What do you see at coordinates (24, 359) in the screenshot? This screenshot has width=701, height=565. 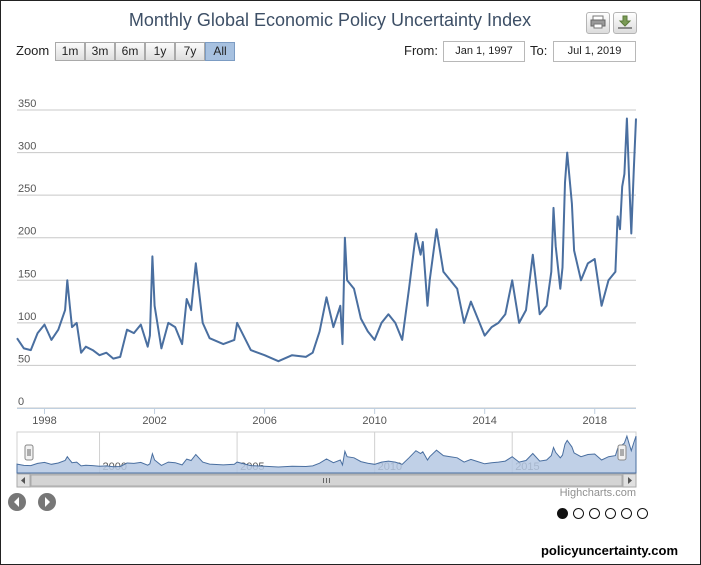 I see `y-tick-label: 50` at bounding box center [24, 359].